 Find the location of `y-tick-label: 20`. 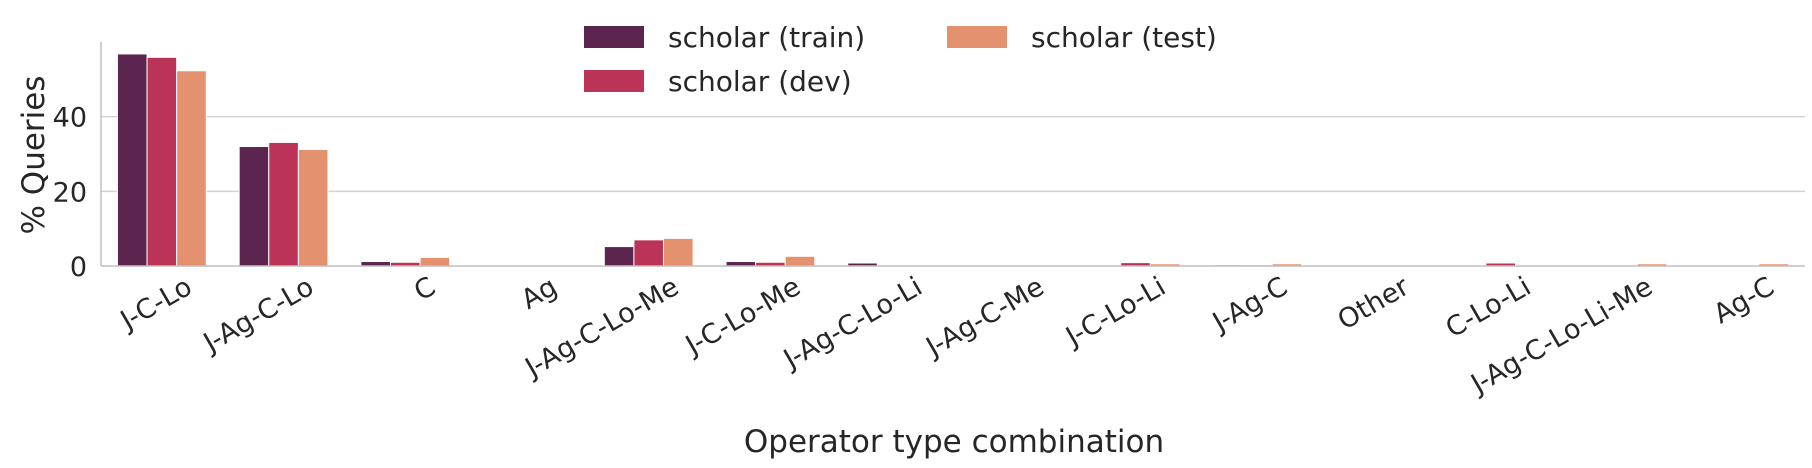

y-tick-label: 20 is located at coordinates (70, 192).